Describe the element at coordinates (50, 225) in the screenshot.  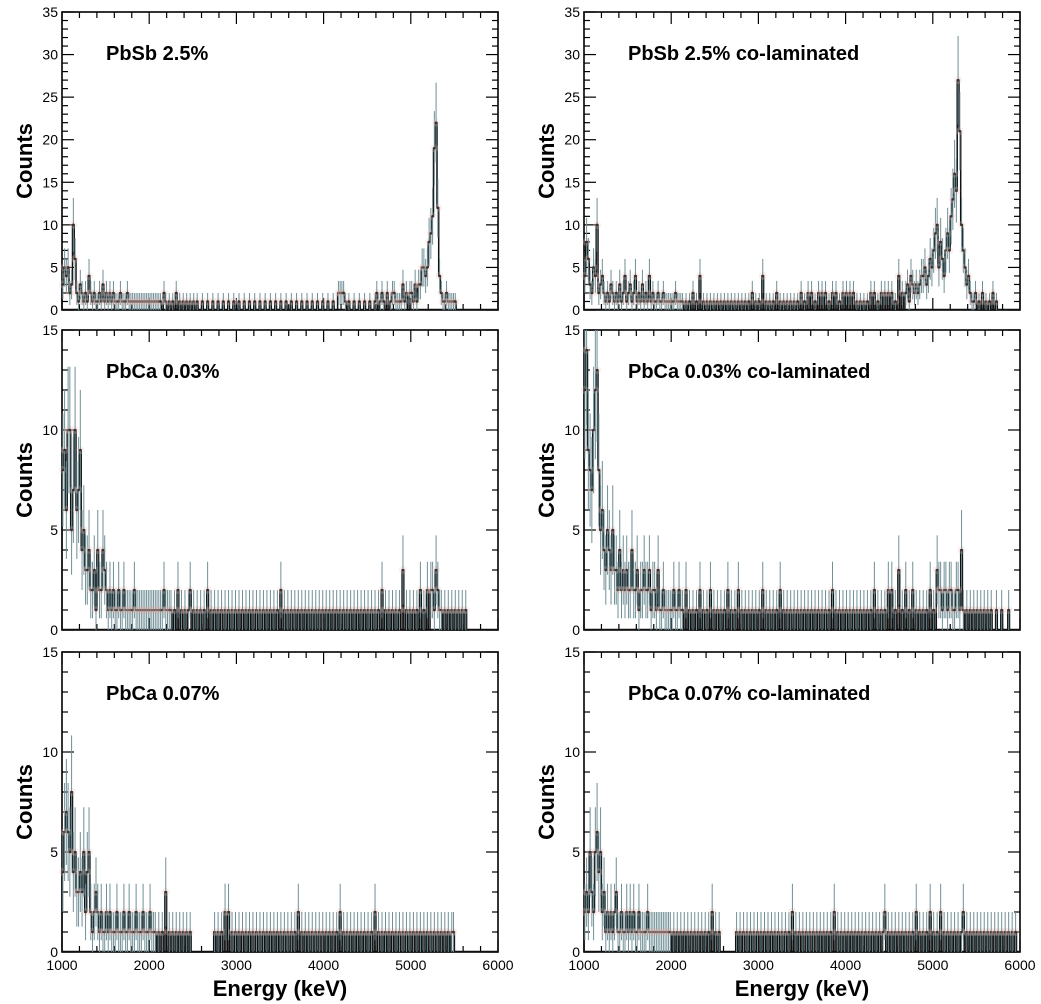
I see `y-tick-label: 10` at that location.